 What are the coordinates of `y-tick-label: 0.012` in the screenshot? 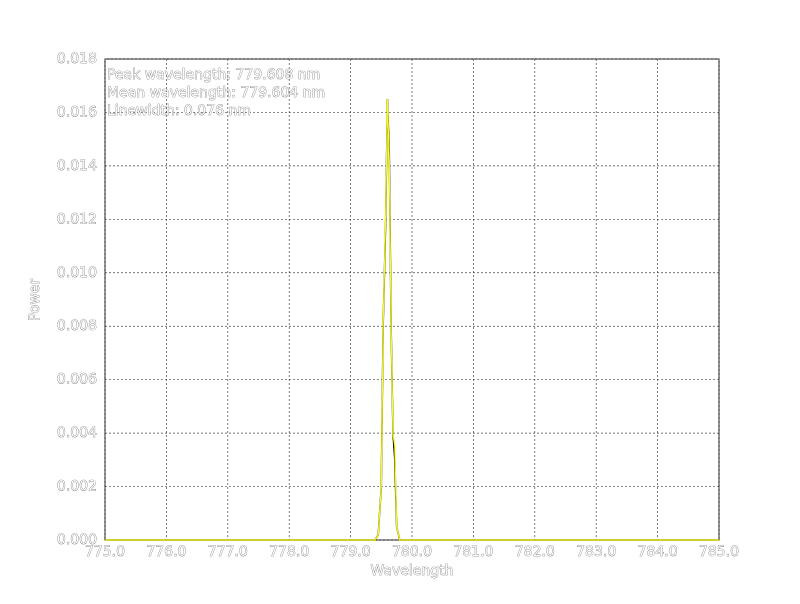 It's located at (77, 219).